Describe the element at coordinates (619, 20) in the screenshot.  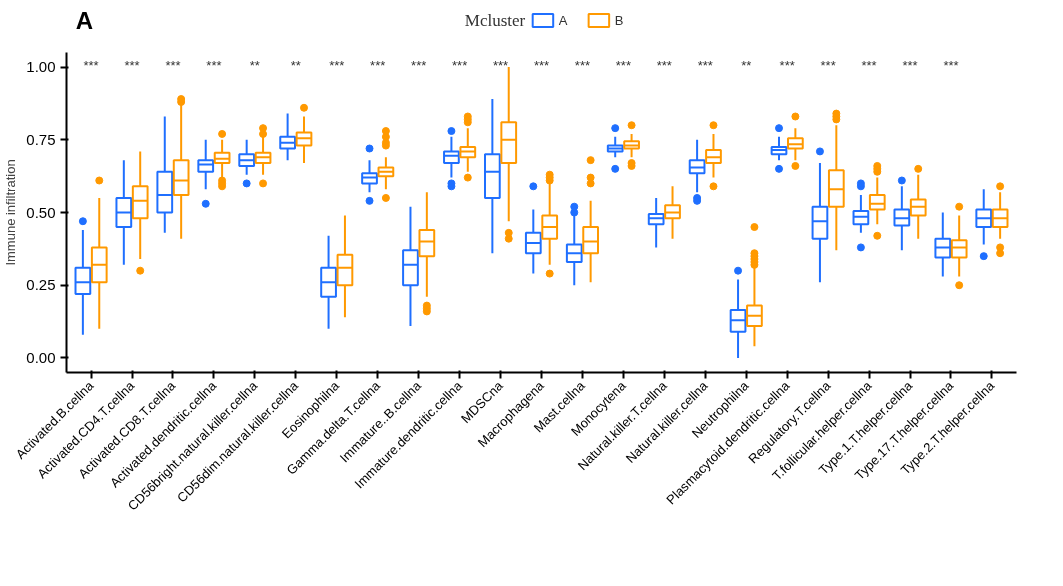
I see `legend-label: B` at that location.